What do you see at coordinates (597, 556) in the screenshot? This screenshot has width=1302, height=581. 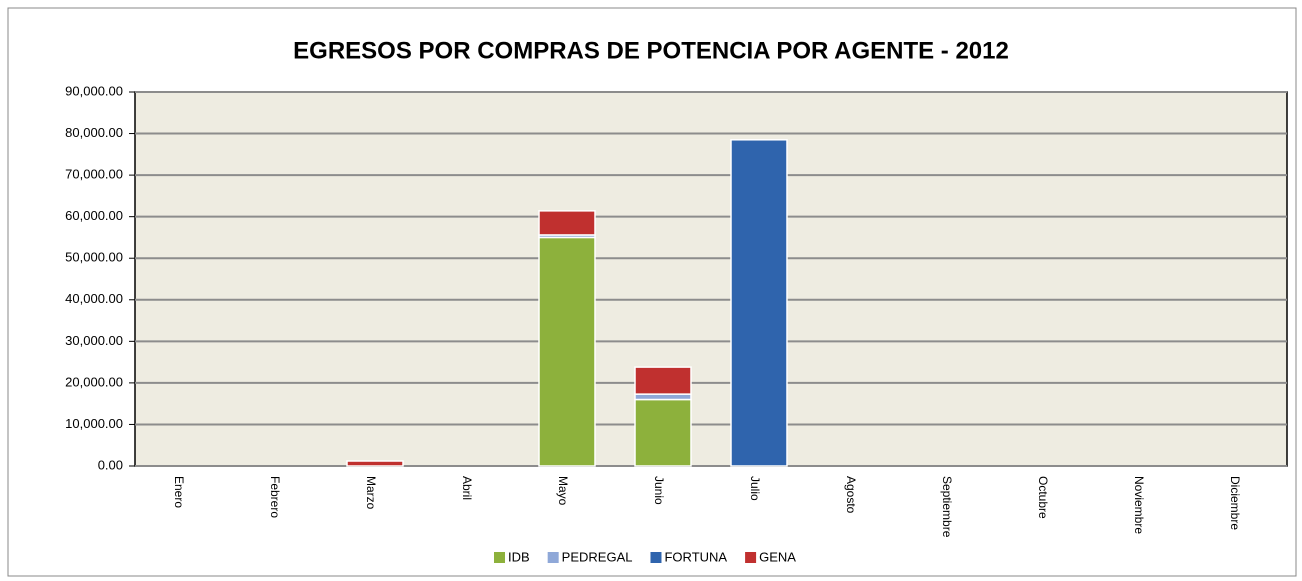 I see `legend-label: PEDREGAL` at bounding box center [597, 556].